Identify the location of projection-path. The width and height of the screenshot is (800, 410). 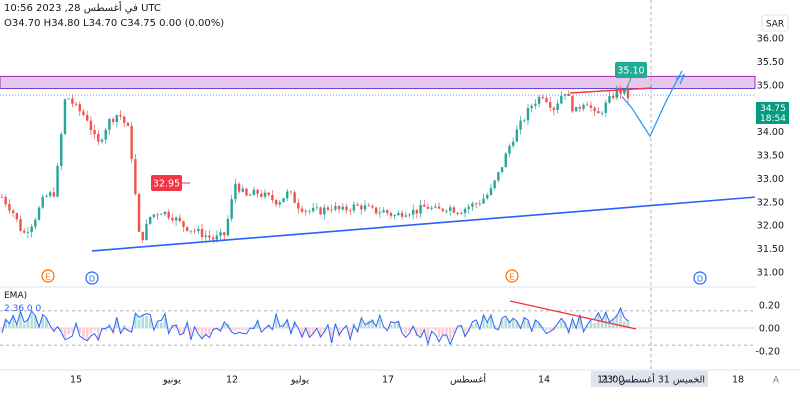
(652, 104).